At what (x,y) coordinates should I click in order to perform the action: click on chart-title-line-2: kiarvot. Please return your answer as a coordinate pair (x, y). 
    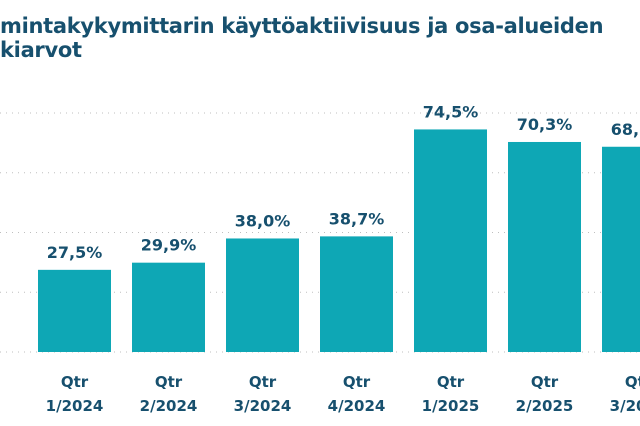
    Looking at the image, I should click on (41, 50).